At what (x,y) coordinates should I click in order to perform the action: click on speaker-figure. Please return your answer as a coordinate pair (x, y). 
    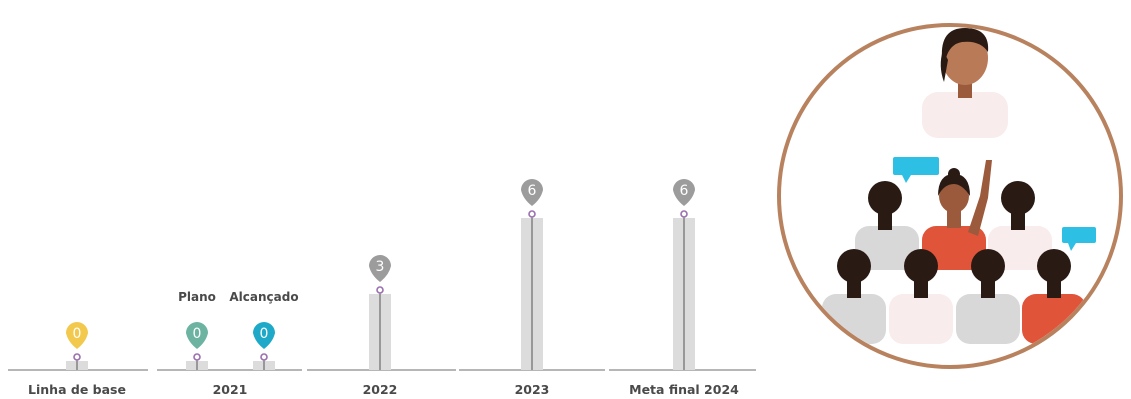
    Looking at the image, I should click on (965, 83).